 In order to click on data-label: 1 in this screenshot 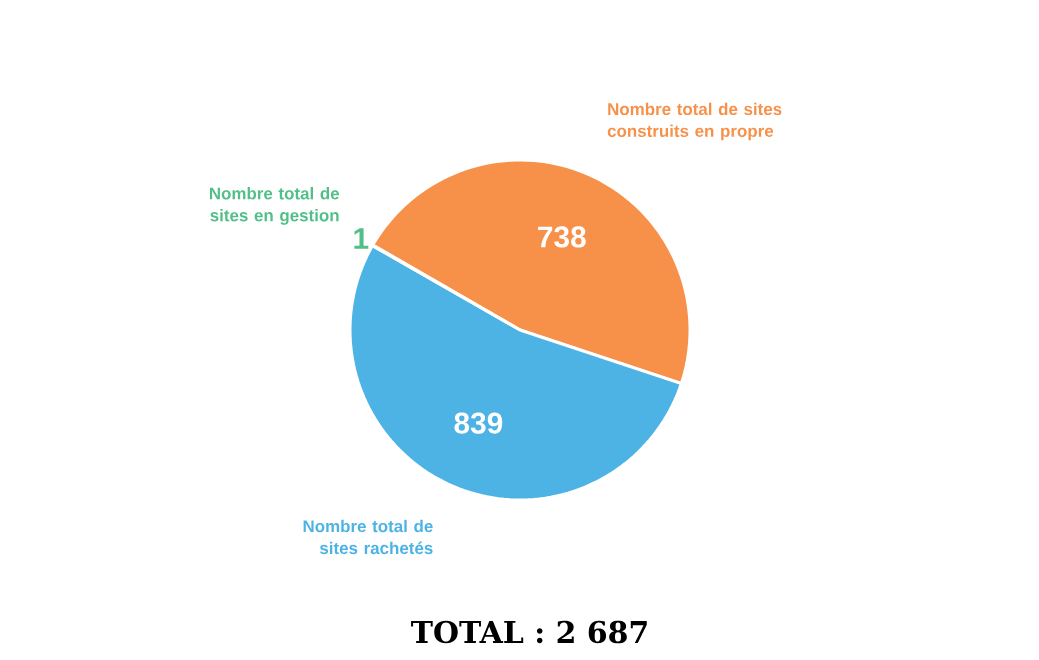, I will do `click(361, 238)`.